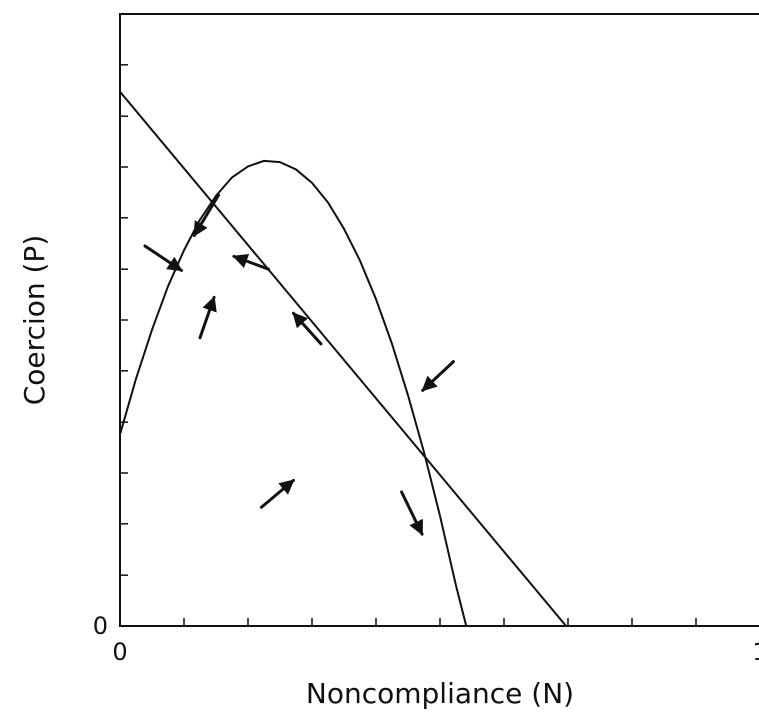  I want to click on y-axis-label: Coercion (P), so click(34, 320).